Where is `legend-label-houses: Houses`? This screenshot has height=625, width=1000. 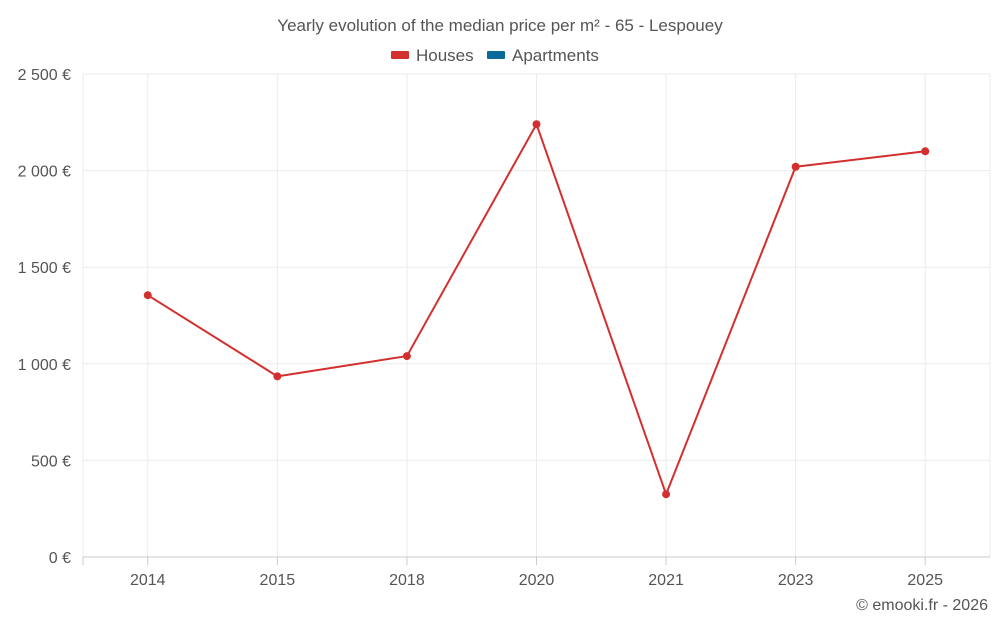 legend-label-houses: Houses is located at coordinates (445, 55).